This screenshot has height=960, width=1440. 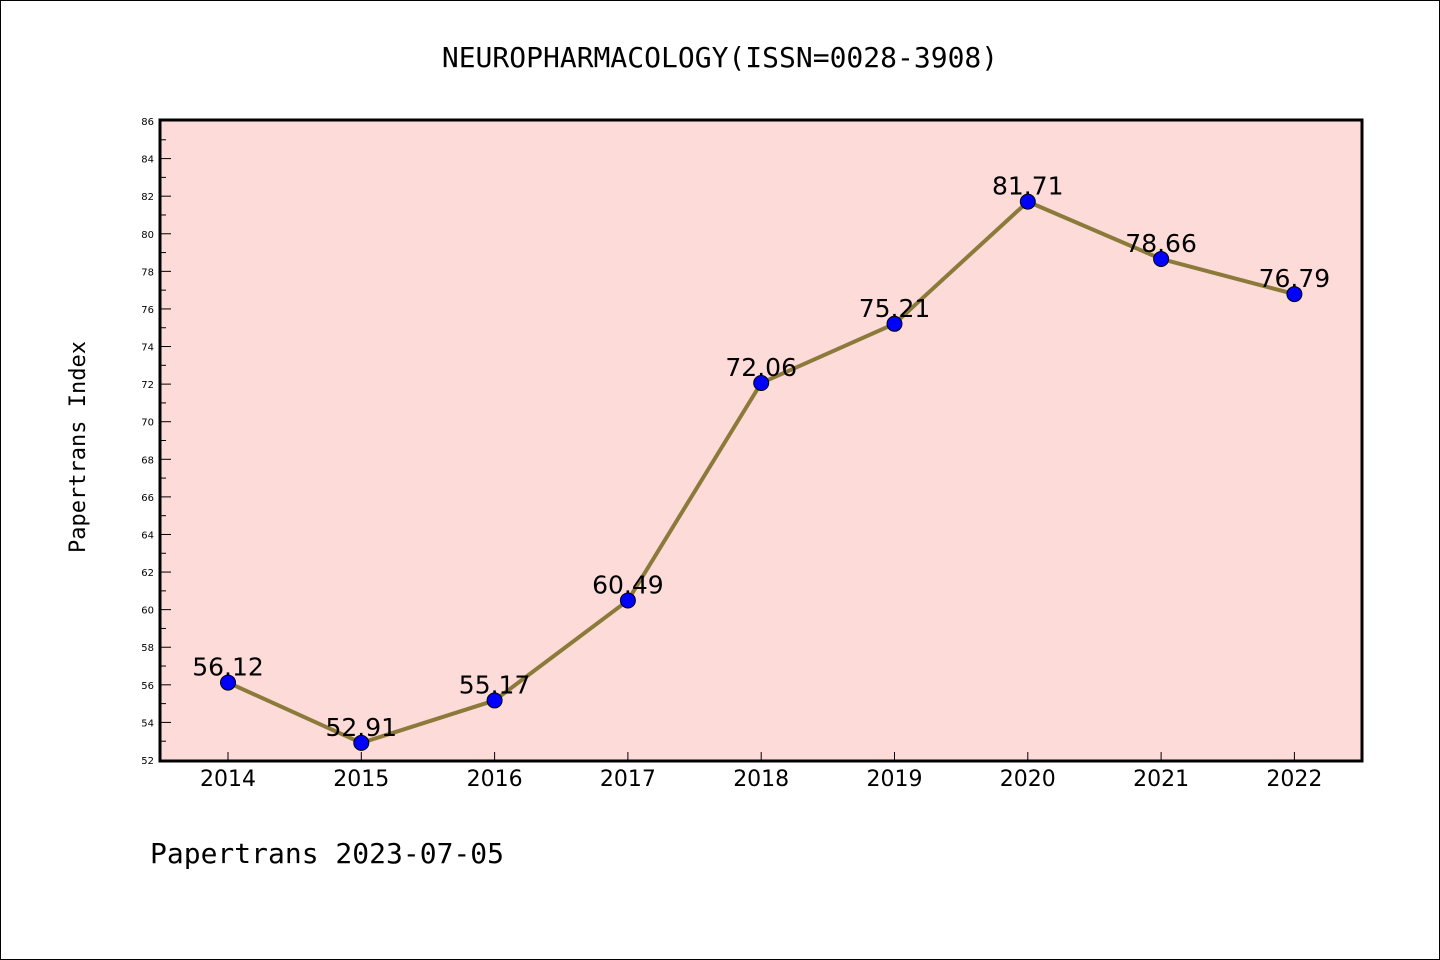 I want to click on data-label: 78.66, so click(x=1161, y=243).